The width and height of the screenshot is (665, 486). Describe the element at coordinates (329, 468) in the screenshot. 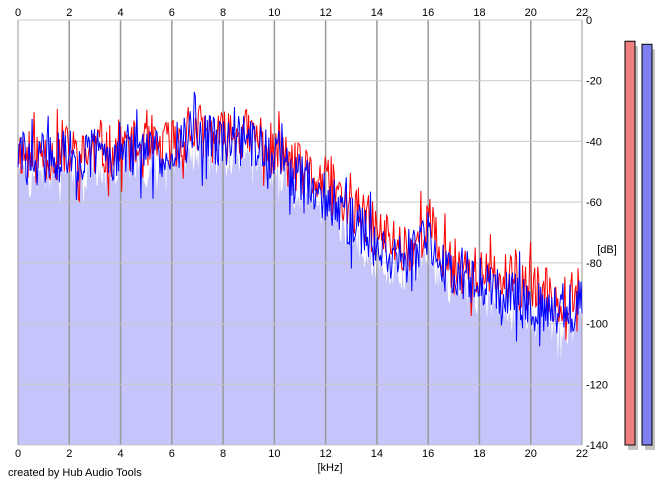

I see `x-axis-label: [kHz]` at that location.